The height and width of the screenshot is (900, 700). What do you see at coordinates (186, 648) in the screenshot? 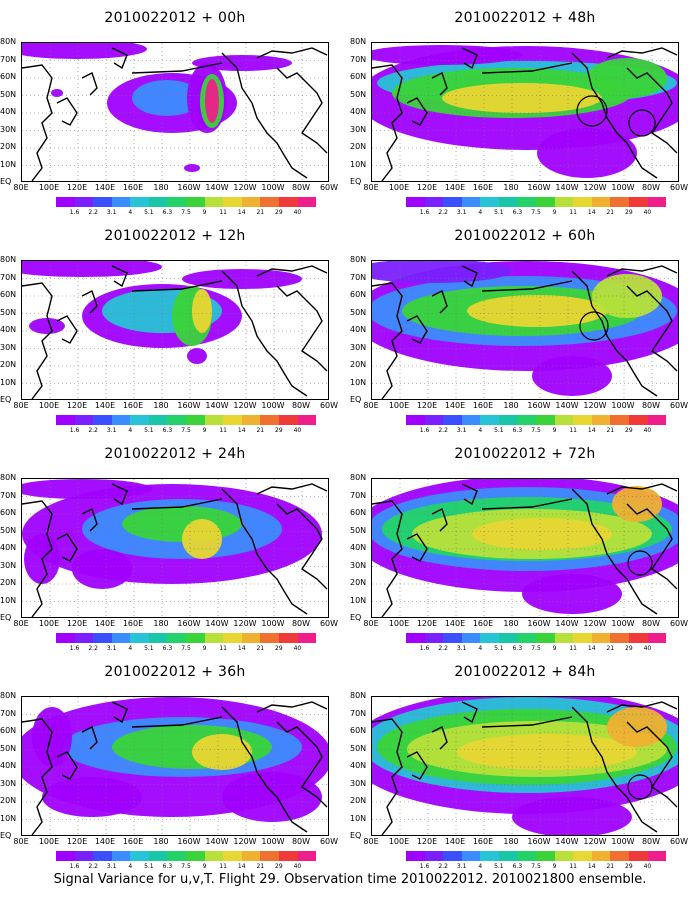
I see `colorbar-label: 7.5` at bounding box center [186, 648].